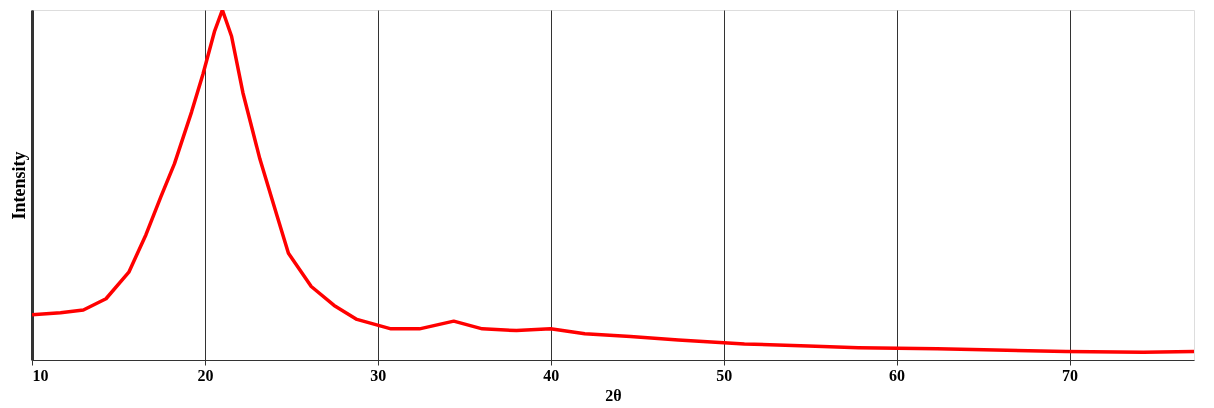 The image size is (1214, 408). What do you see at coordinates (40, 375) in the screenshot?
I see `x-tick-label: 10` at bounding box center [40, 375].